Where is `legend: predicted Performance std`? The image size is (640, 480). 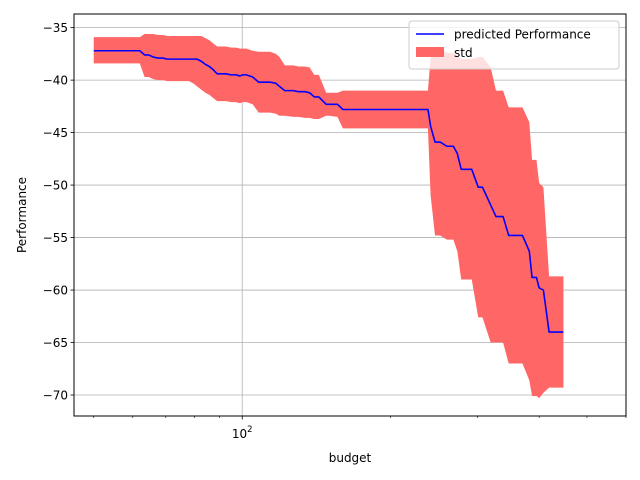 legend: predicted Performance std is located at coordinates (514, 45).